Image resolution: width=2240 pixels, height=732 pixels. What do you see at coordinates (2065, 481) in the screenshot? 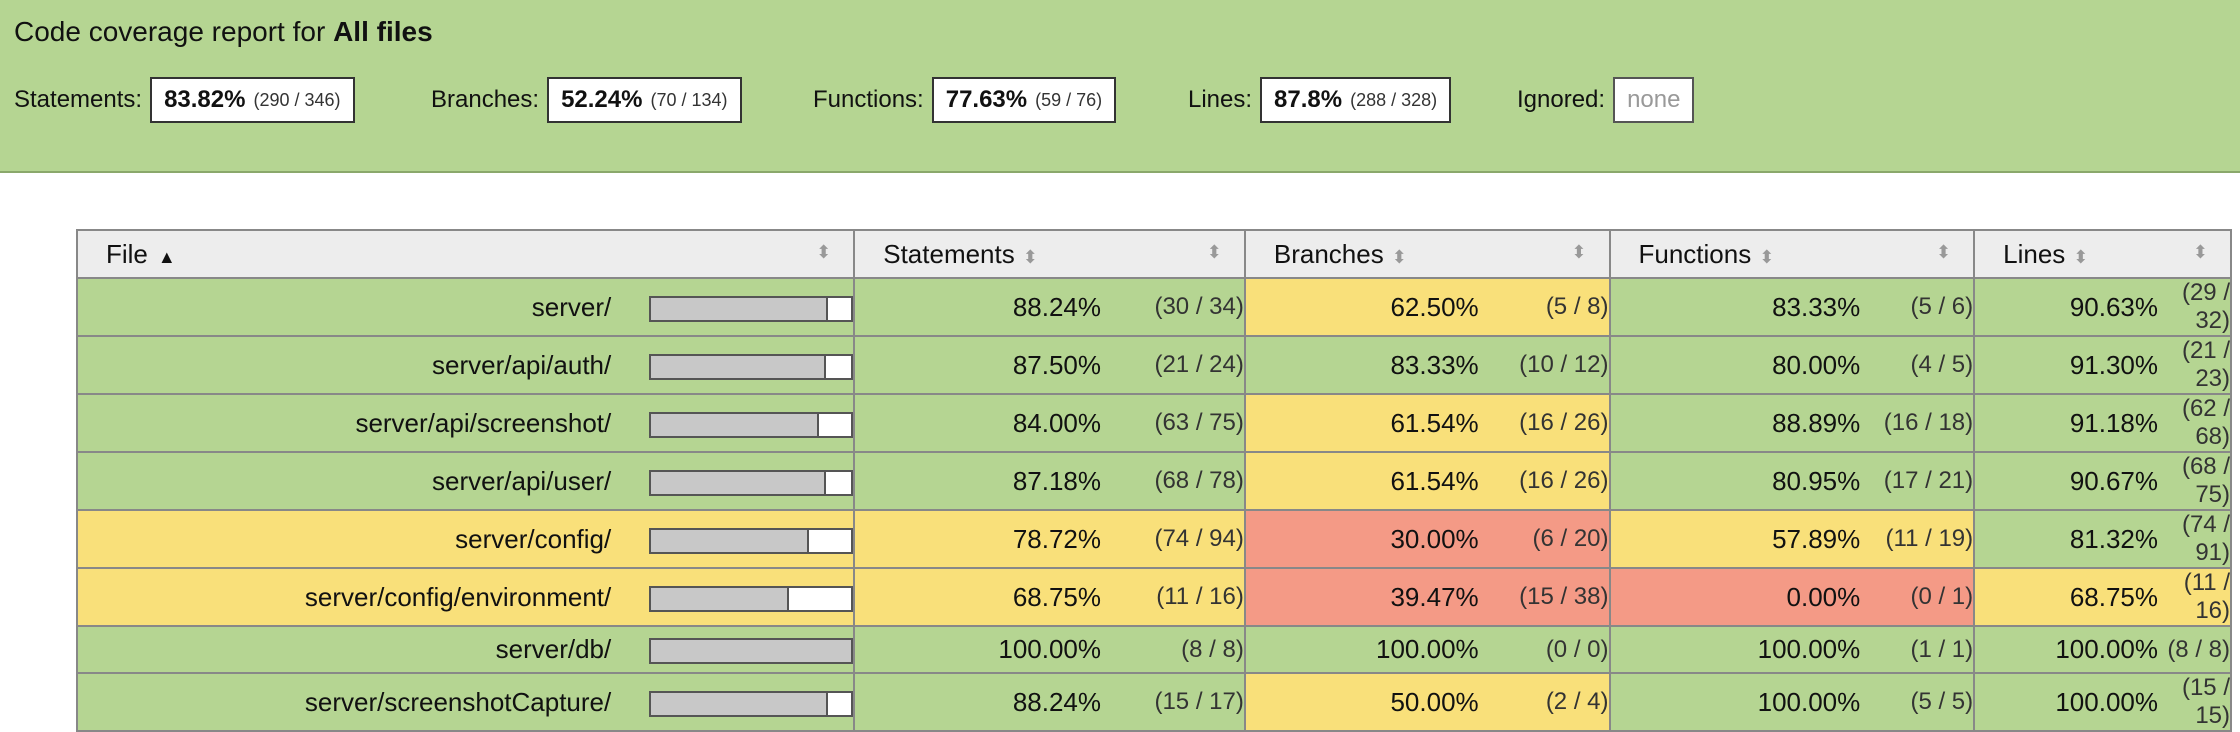
I see `lines-pct: 90.67%` at bounding box center [2065, 481].